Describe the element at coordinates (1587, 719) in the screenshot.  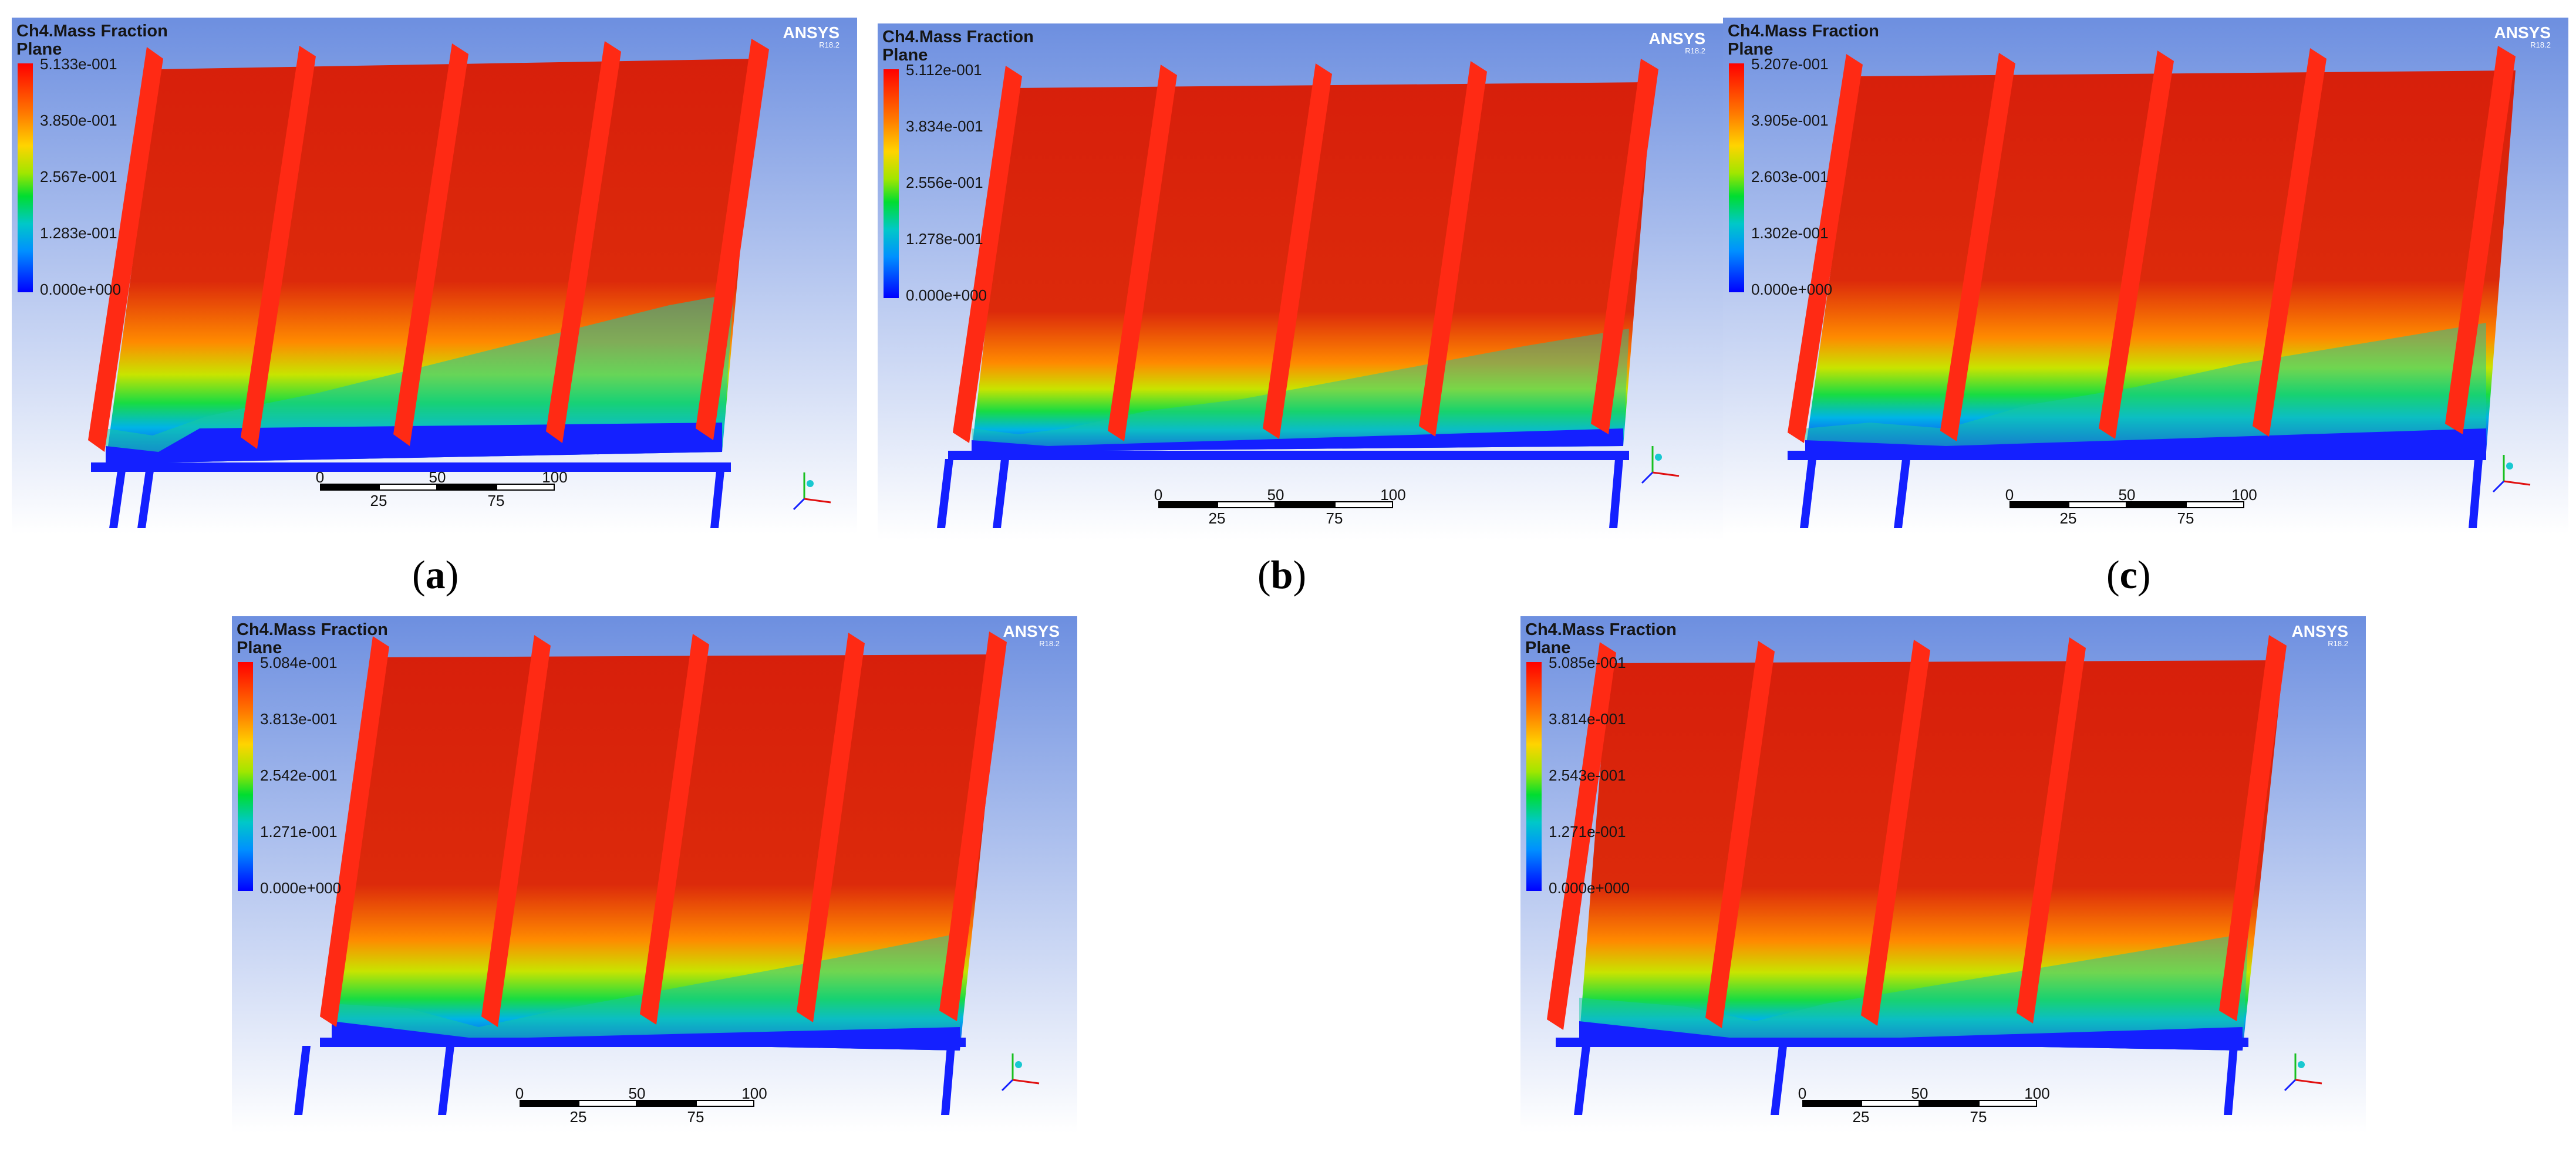
I see `legend-label: 3.814e-001` at that location.